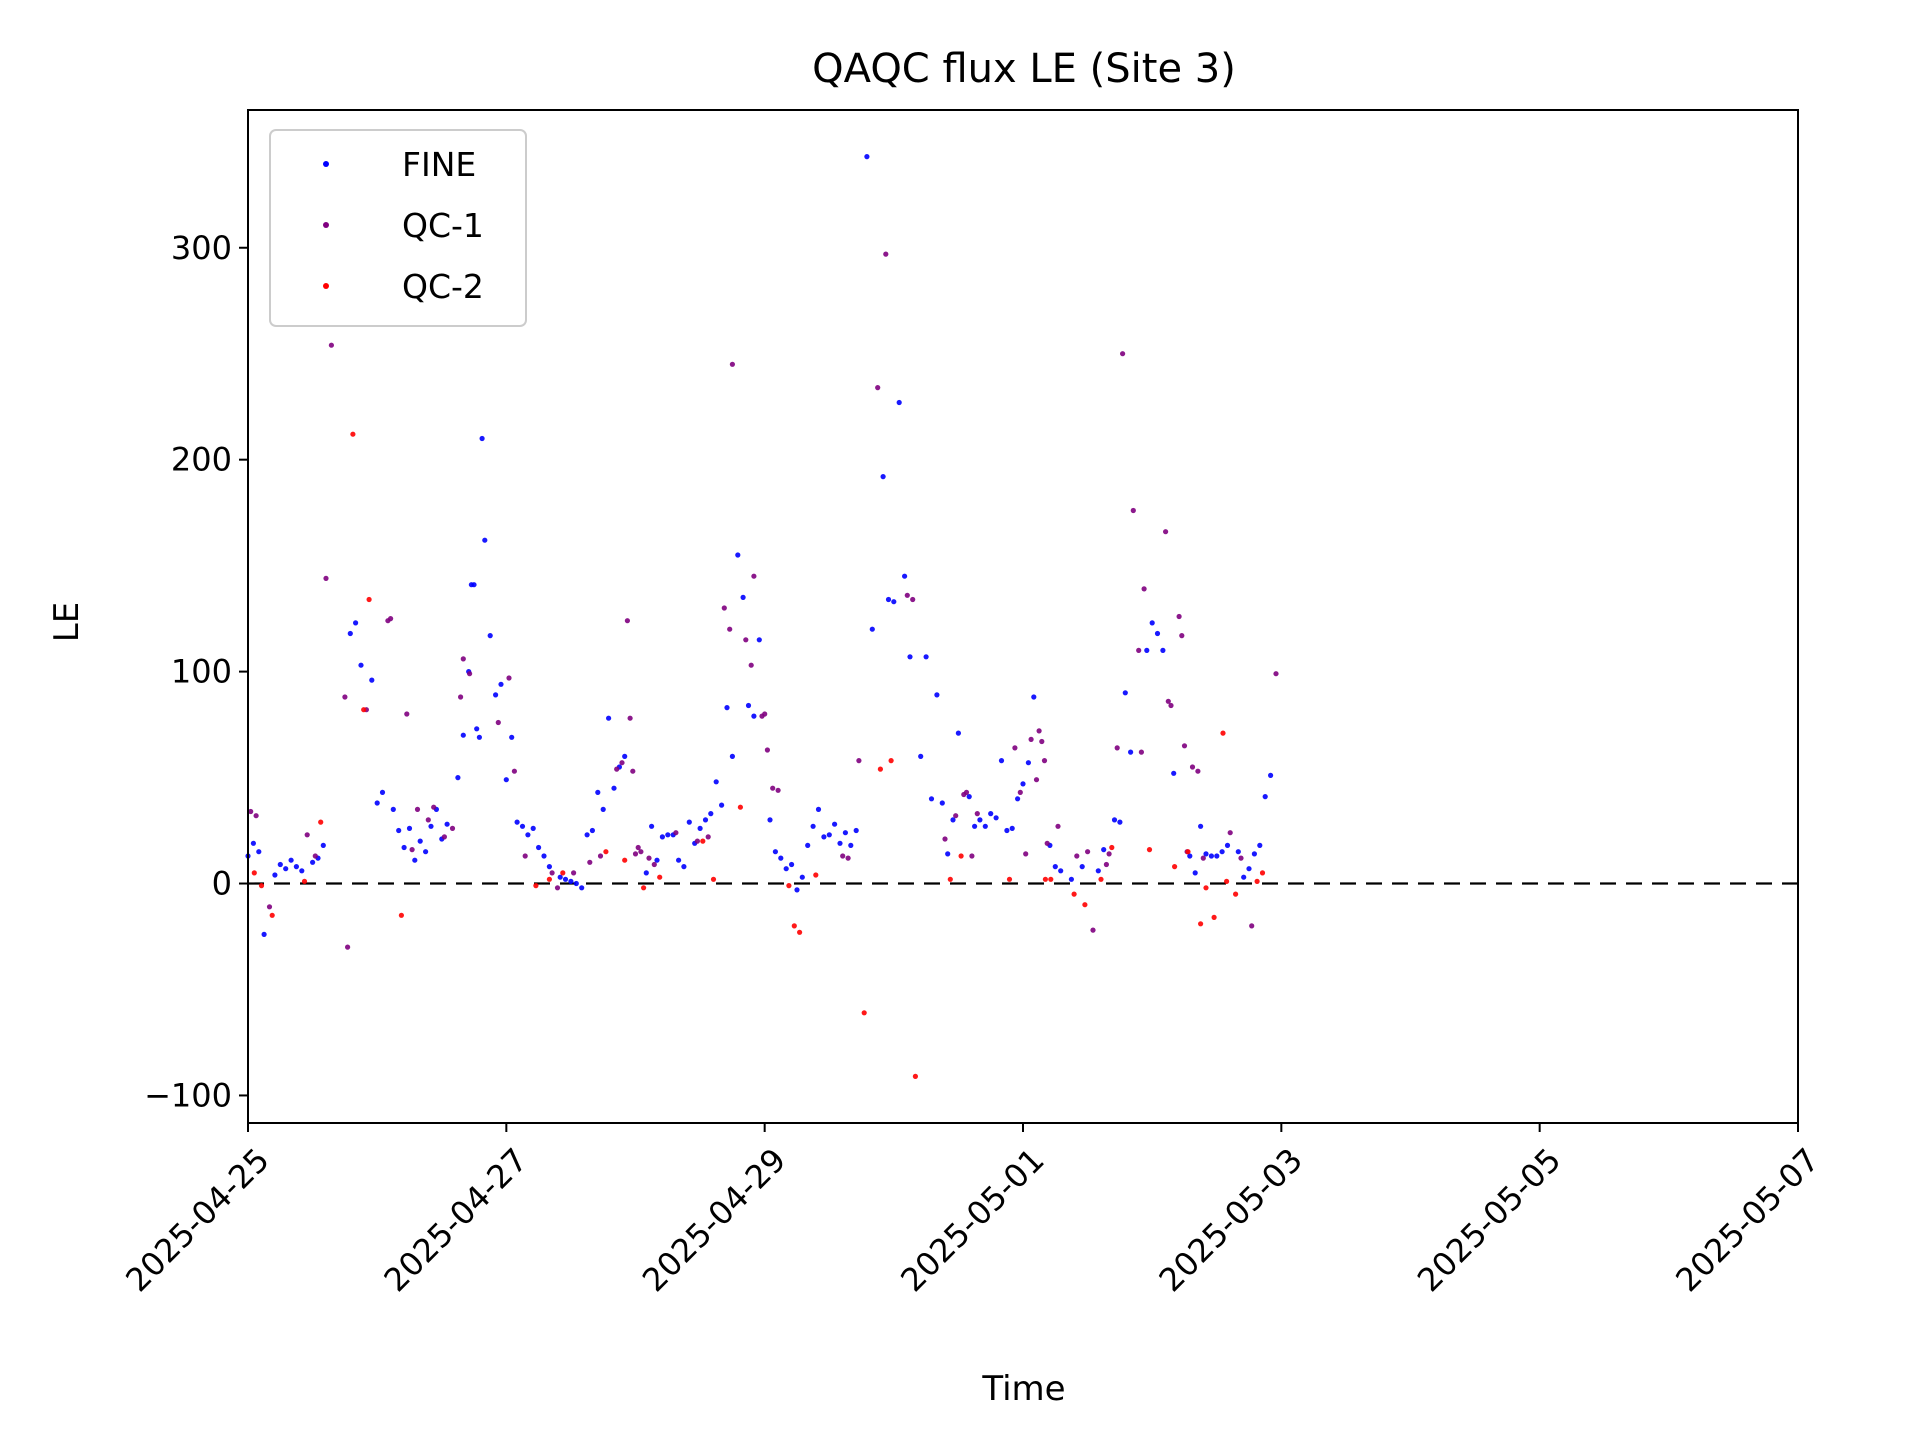 The image size is (1920, 1440). What do you see at coordinates (1023, 1389) in the screenshot?
I see `x-axis-label: Time` at bounding box center [1023, 1389].